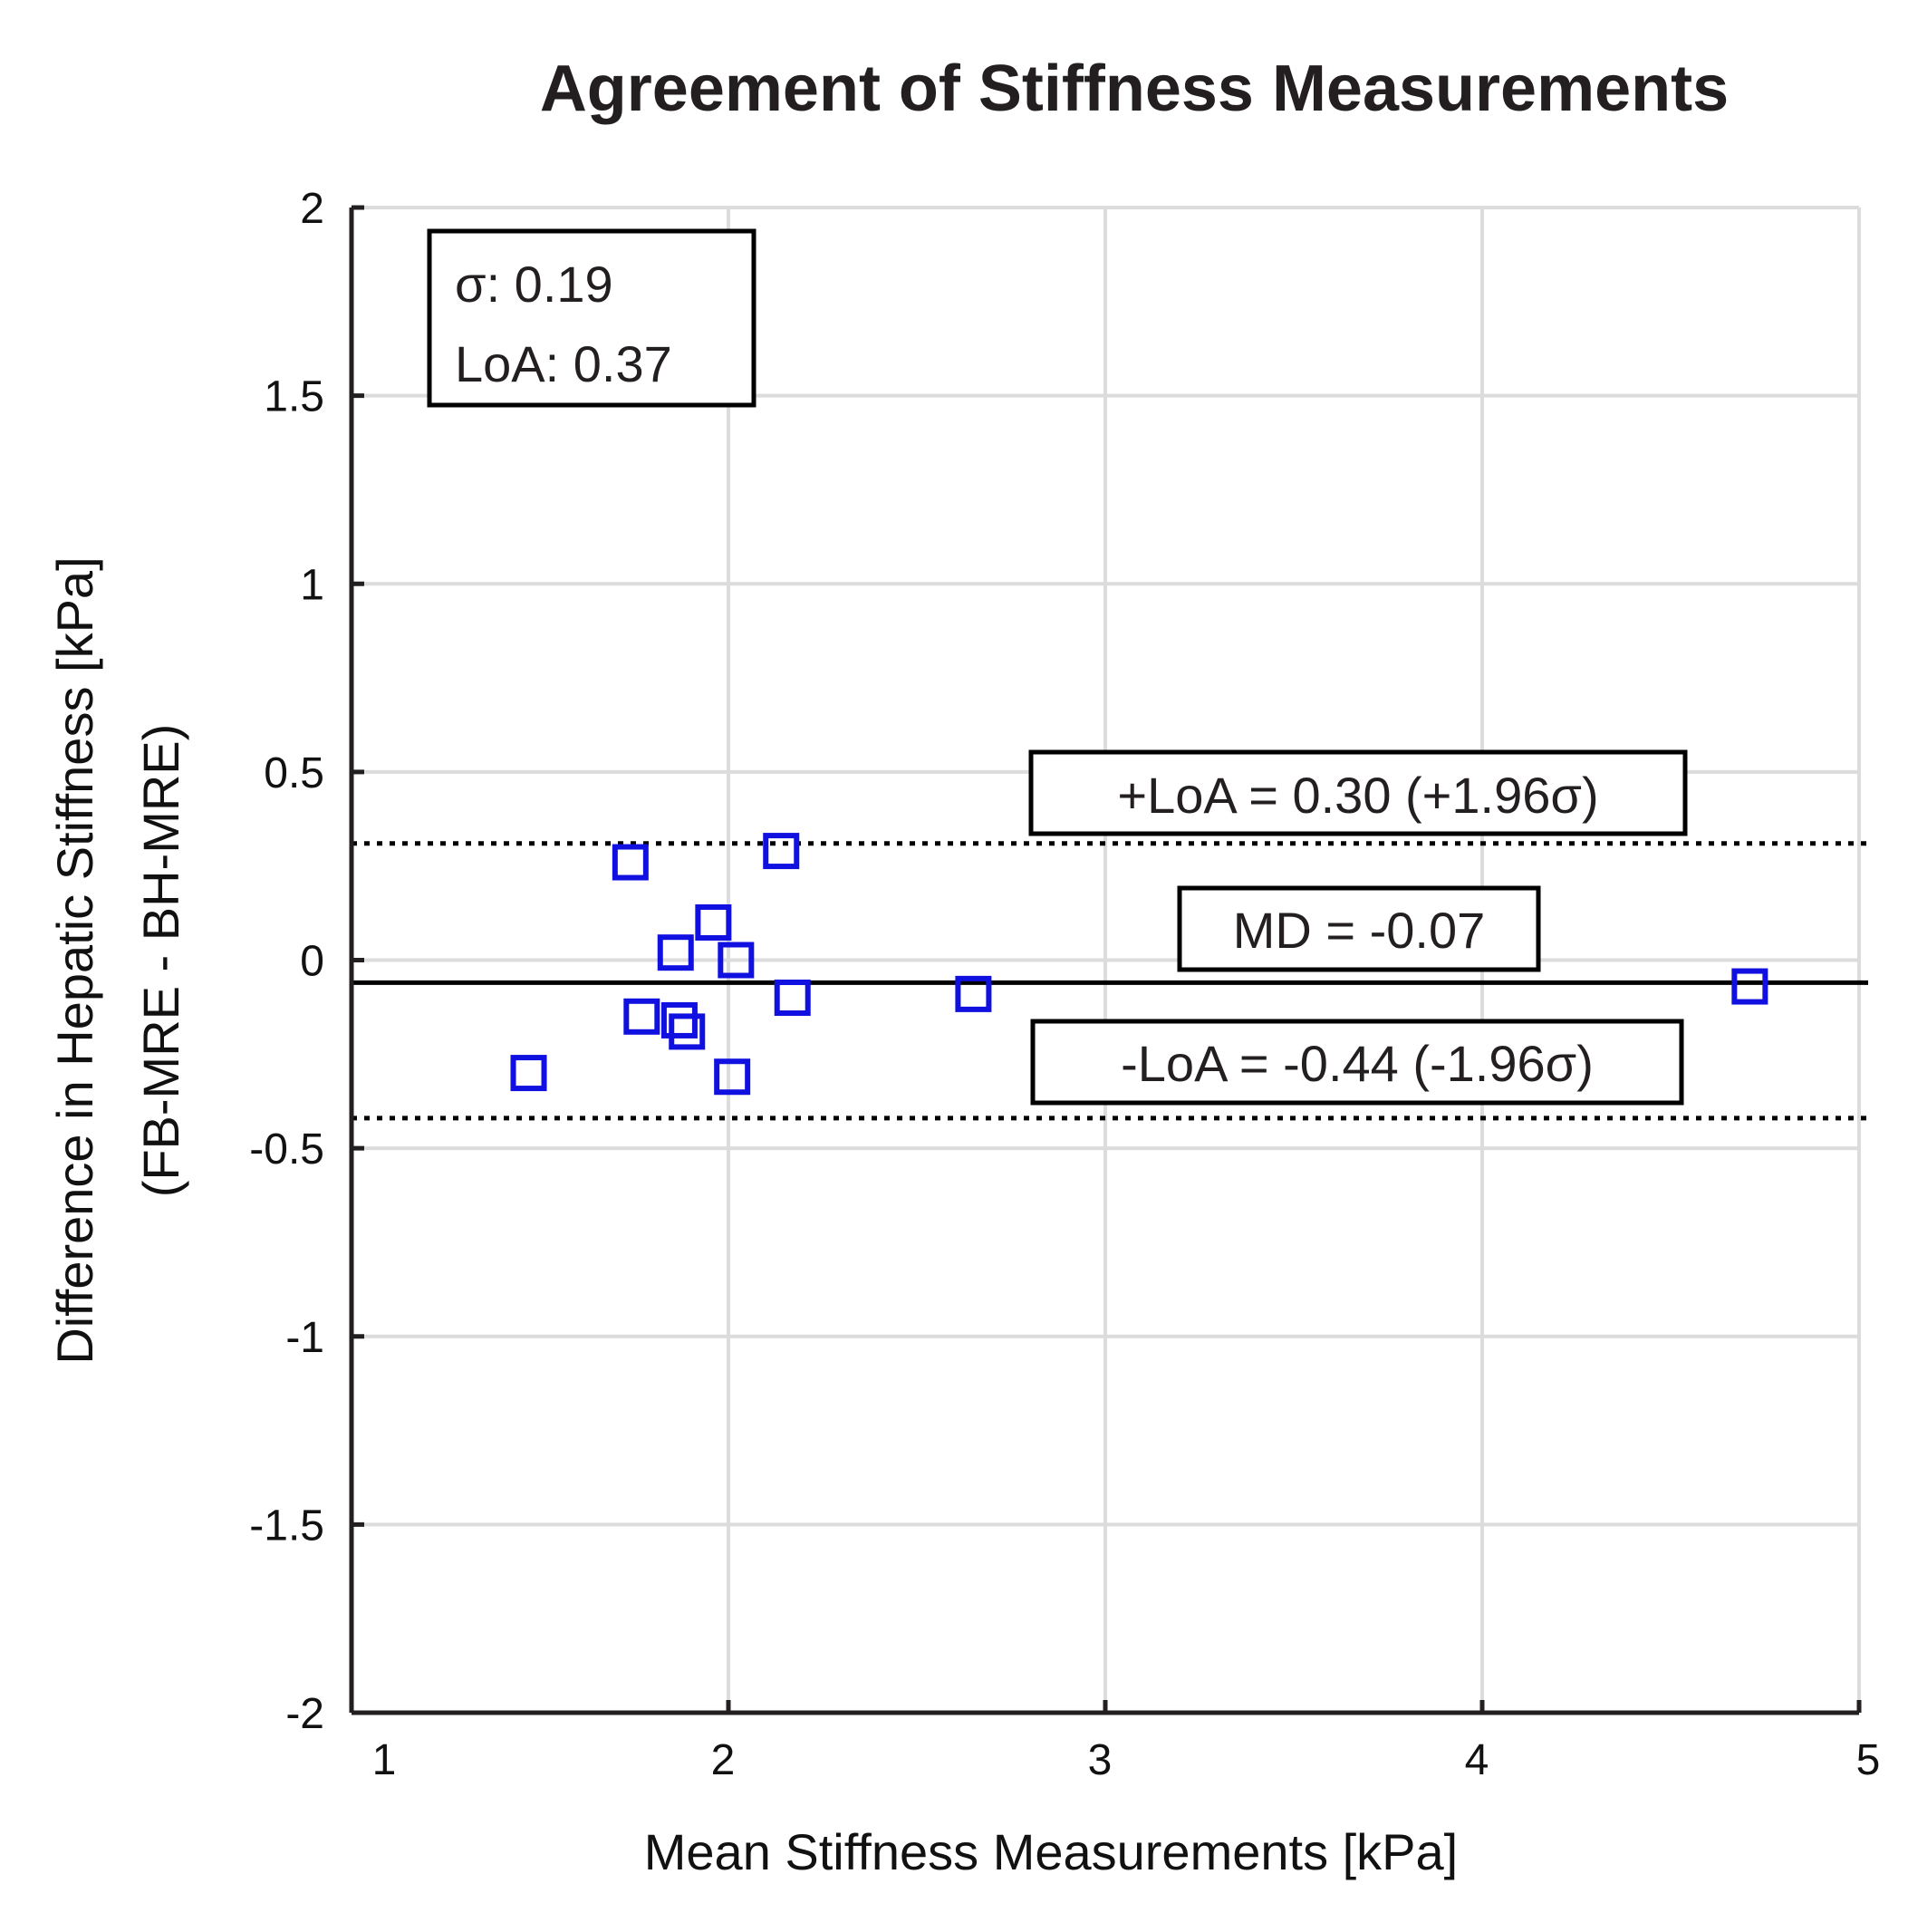 Image resolution: width=1908 pixels, height=1932 pixels. I want to click on x-tick-label-4: 5, so click(1868, 1760).